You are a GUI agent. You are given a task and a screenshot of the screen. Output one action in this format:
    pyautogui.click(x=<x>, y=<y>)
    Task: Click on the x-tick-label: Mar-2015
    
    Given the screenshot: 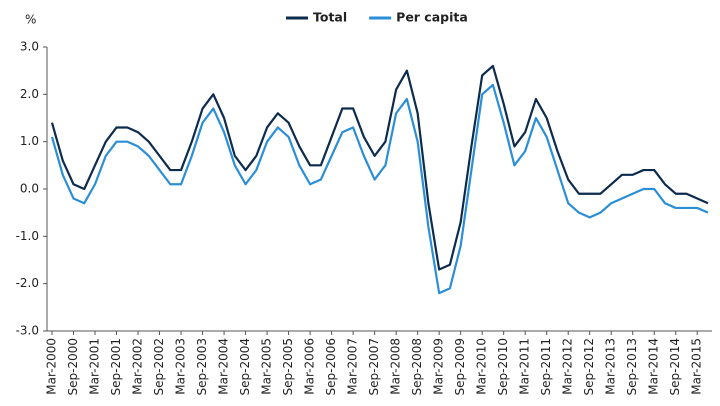 What is the action you would take?
    pyautogui.click(x=697, y=366)
    